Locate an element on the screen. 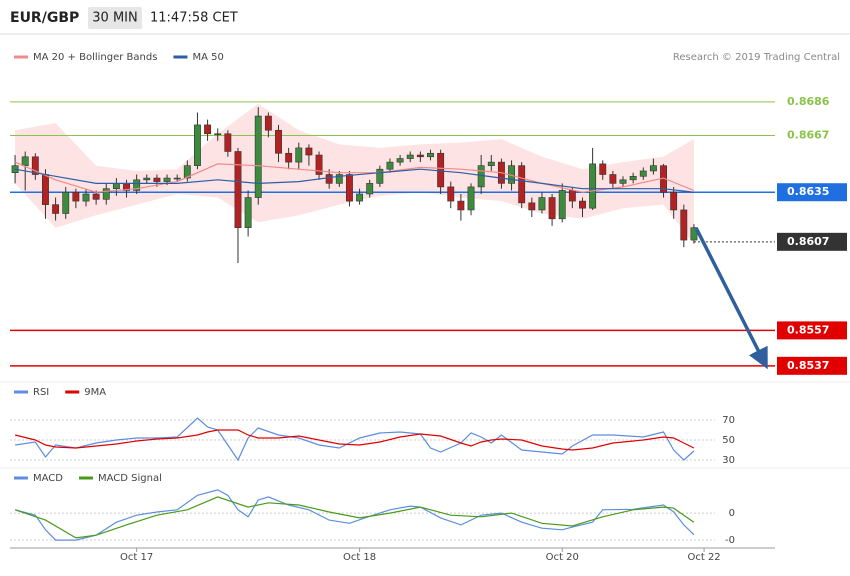  level-label: 0.8537 is located at coordinates (808, 365).